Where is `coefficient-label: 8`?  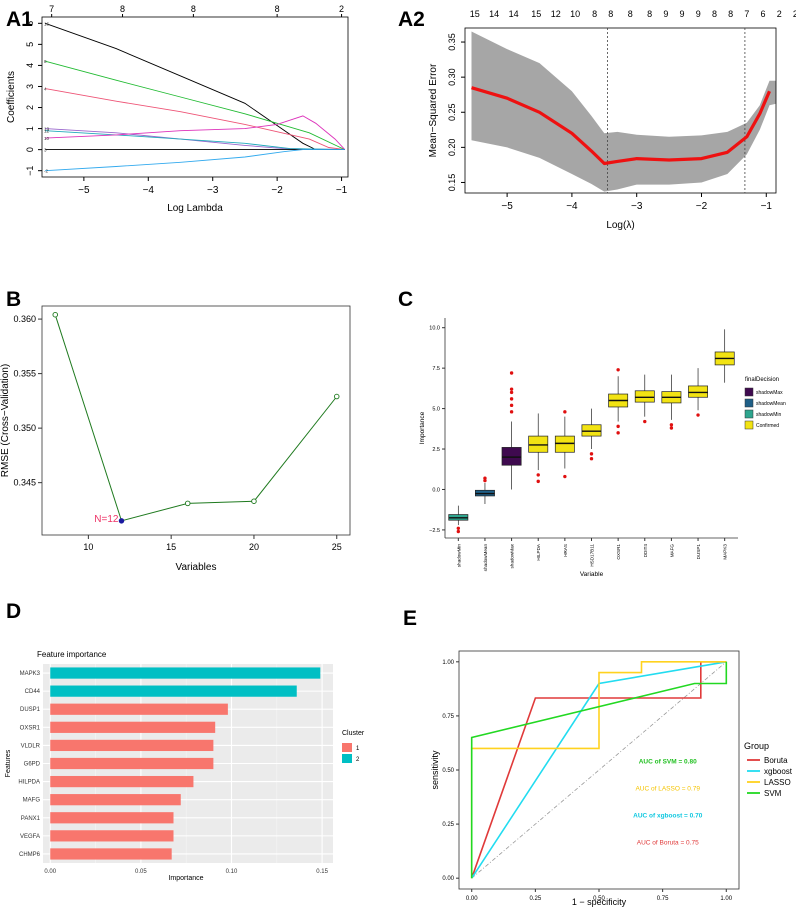 coefficient-label: 8 is located at coordinates (45, 61).